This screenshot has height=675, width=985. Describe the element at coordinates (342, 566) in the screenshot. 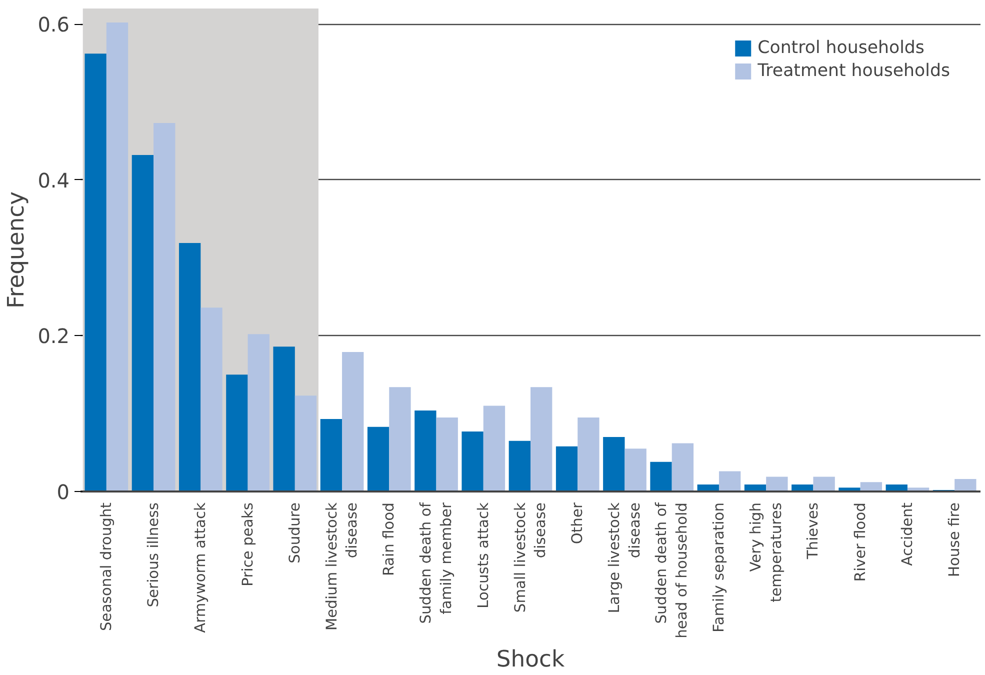

I see `x-tick-label: Medium livestock disease` at that location.